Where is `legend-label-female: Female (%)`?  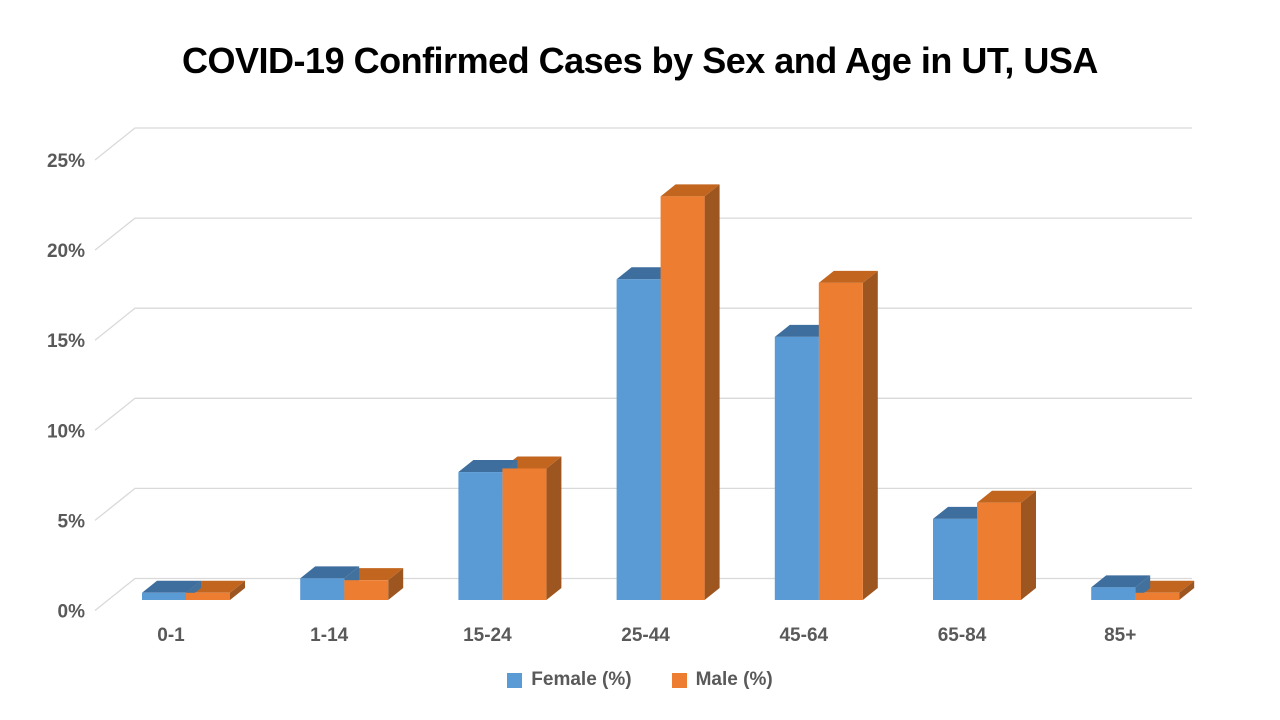
legend-label-female: Female (%) is located at coordinates (581, 679).